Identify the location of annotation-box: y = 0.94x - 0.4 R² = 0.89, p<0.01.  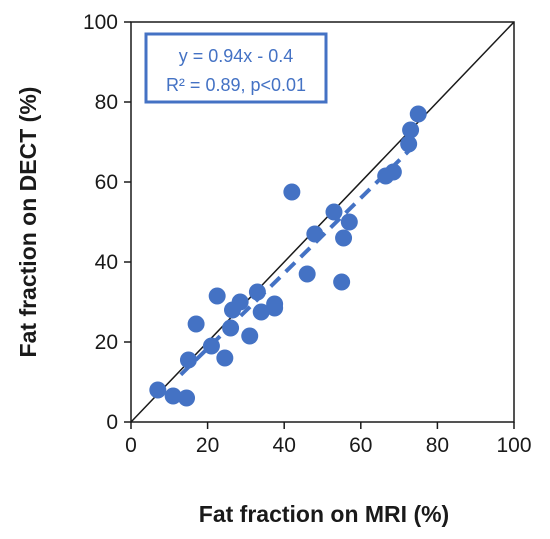
(236, 68).